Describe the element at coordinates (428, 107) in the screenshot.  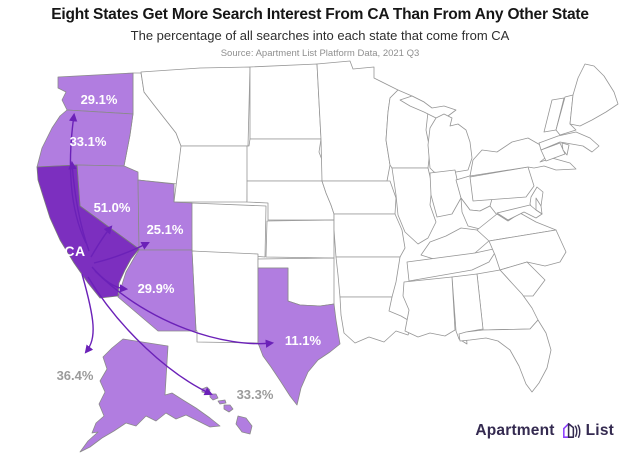
I see `state-michigan-up` at that location.